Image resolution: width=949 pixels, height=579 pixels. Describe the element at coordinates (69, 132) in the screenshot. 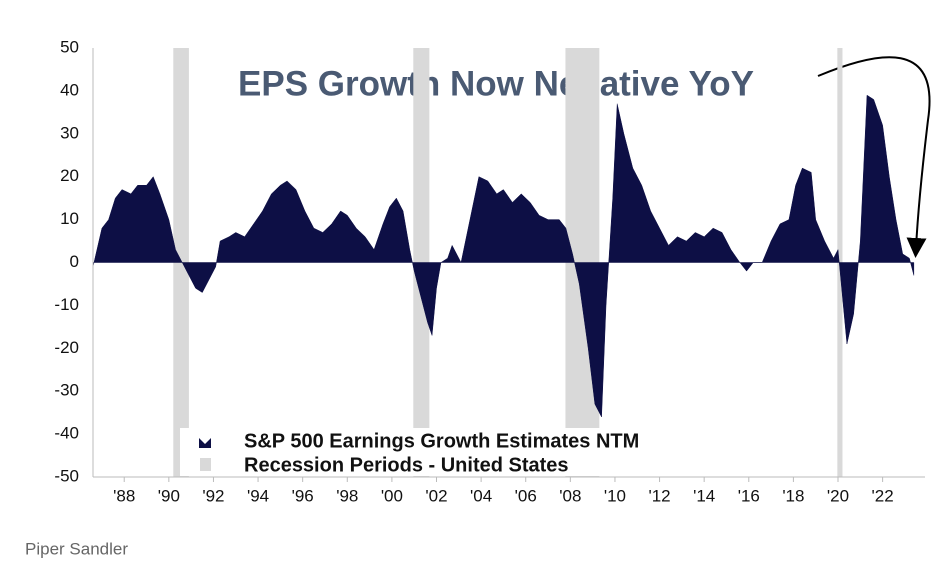

I see `y-tick-label: 30` at that location.